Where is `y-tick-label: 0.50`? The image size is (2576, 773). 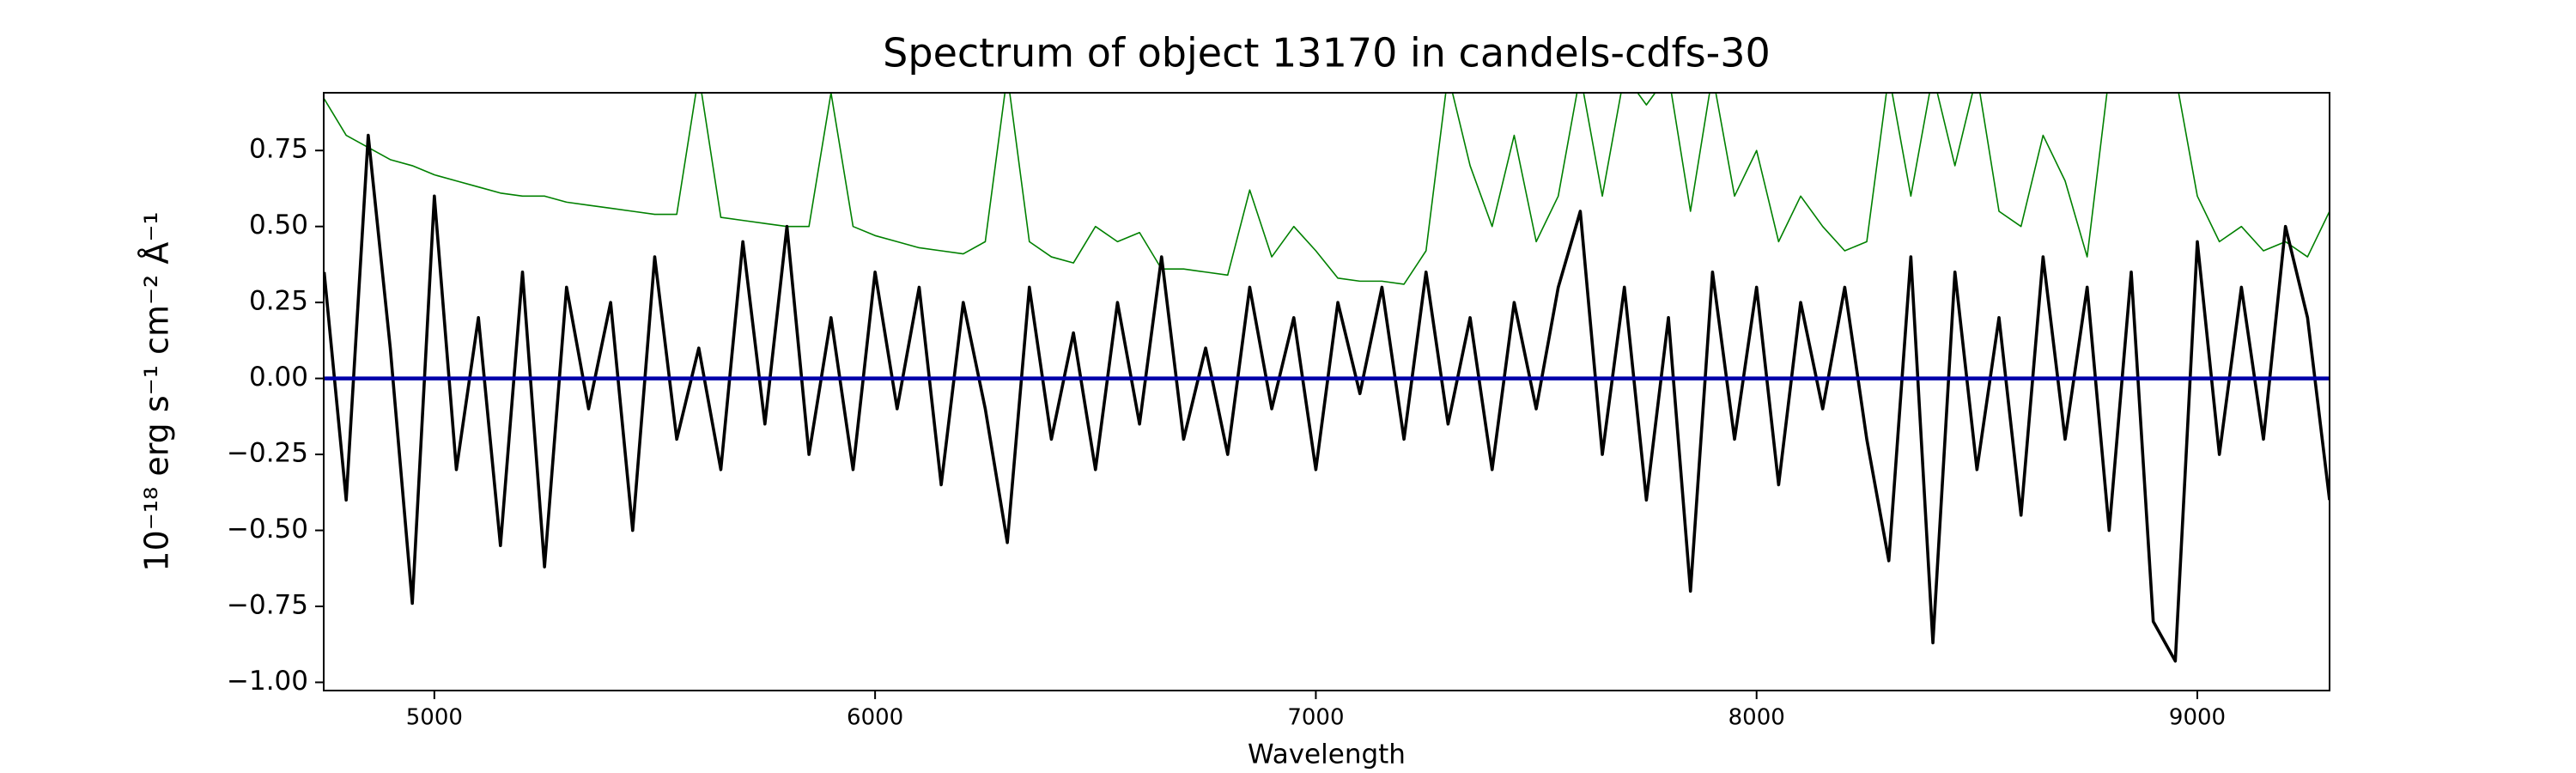 y-tick-label: 0.50 is located at coordinates (279, 225).